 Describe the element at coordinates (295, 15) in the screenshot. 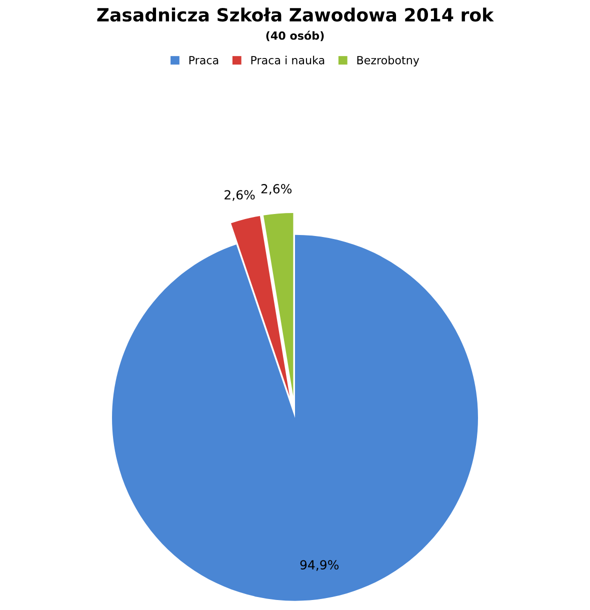

I see `chart-title: Zasadnicza Szkoła Zawodowa 2014 rok` at that location.